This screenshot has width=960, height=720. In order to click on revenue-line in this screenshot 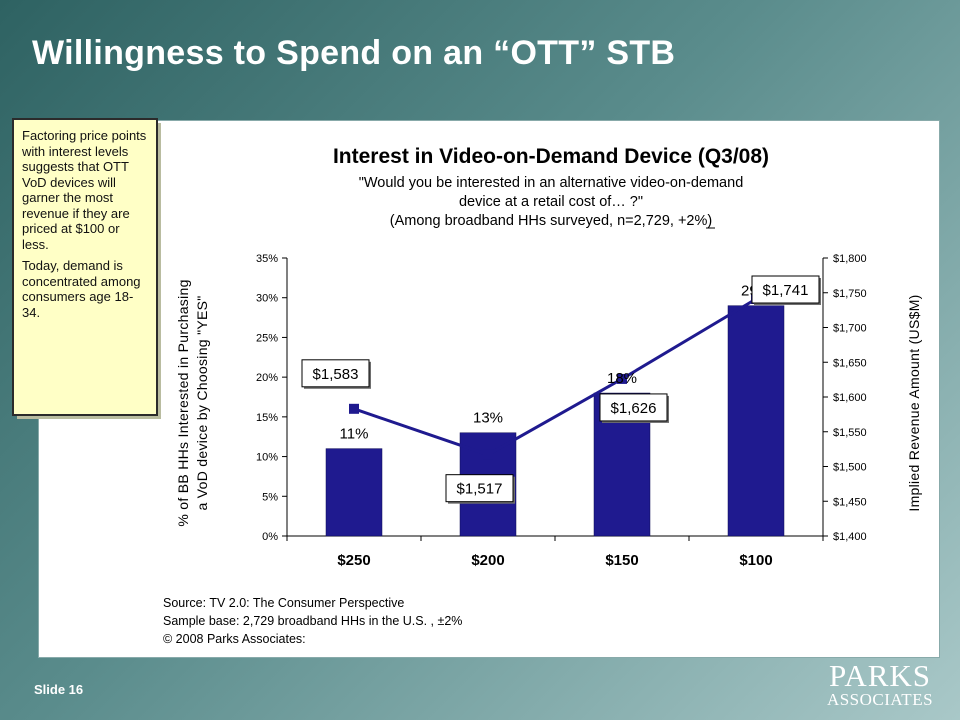, I will do `click(555, 377)`.